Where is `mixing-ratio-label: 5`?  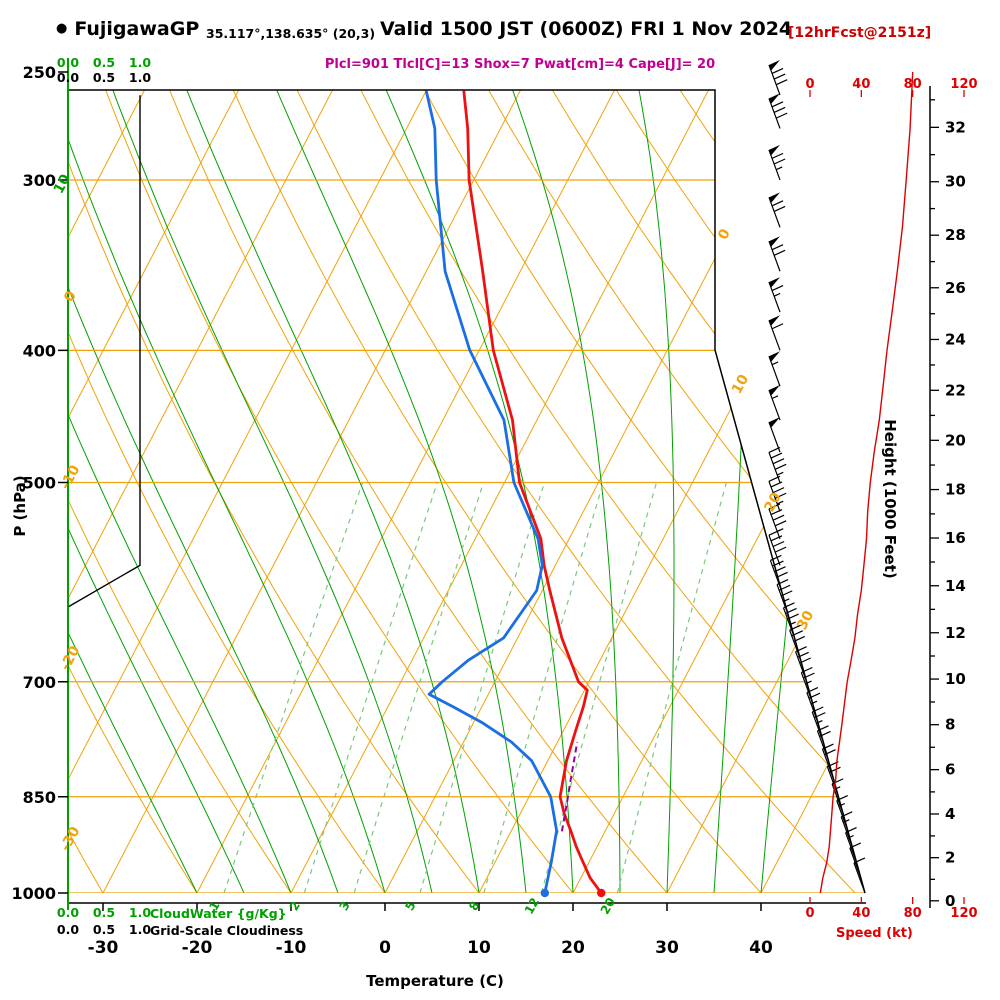 mixing-ratio-label: 5 is located at coordinates (410, 906).